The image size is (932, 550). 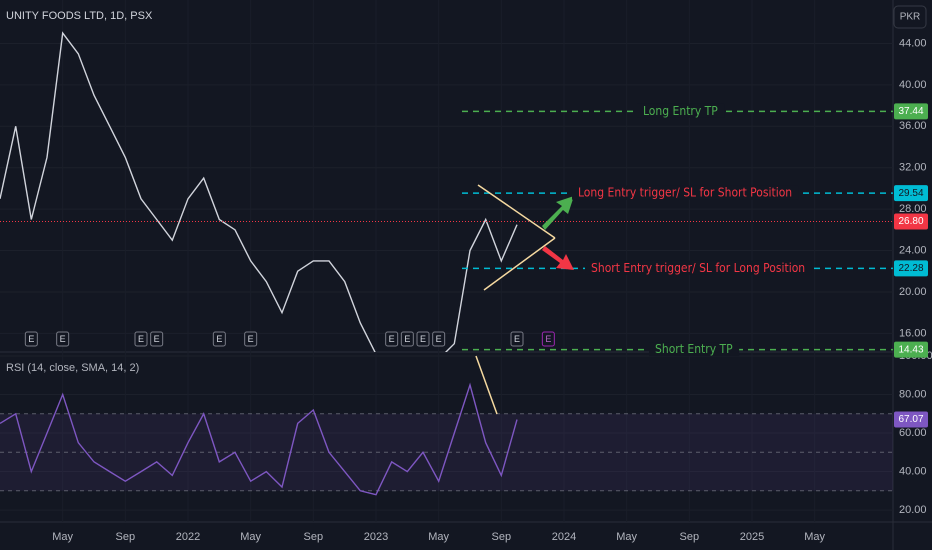 What do you see at coordinates (188, 537) in the screenshot?
I see `x-tick-label: 2022` at bounding box center [188, 537].